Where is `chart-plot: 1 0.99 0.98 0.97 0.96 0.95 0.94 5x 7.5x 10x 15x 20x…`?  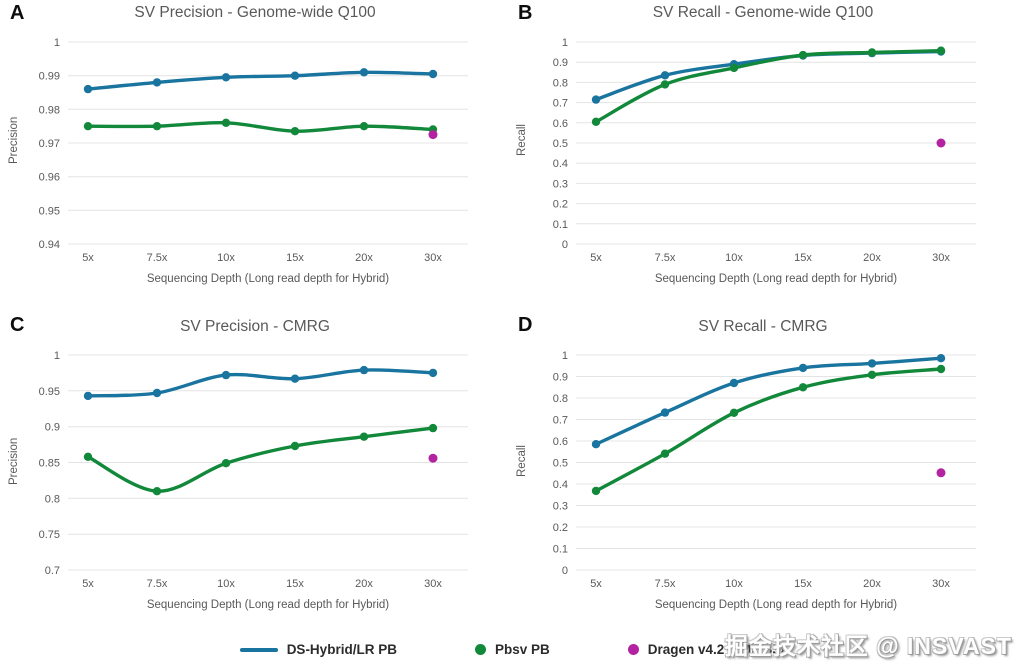
chart-plot: 1 0.99 0.98 0.97 0.96 0.95 0.94 5x 7.5x 10x 15x 20x… is located at coordinates (253, 150).